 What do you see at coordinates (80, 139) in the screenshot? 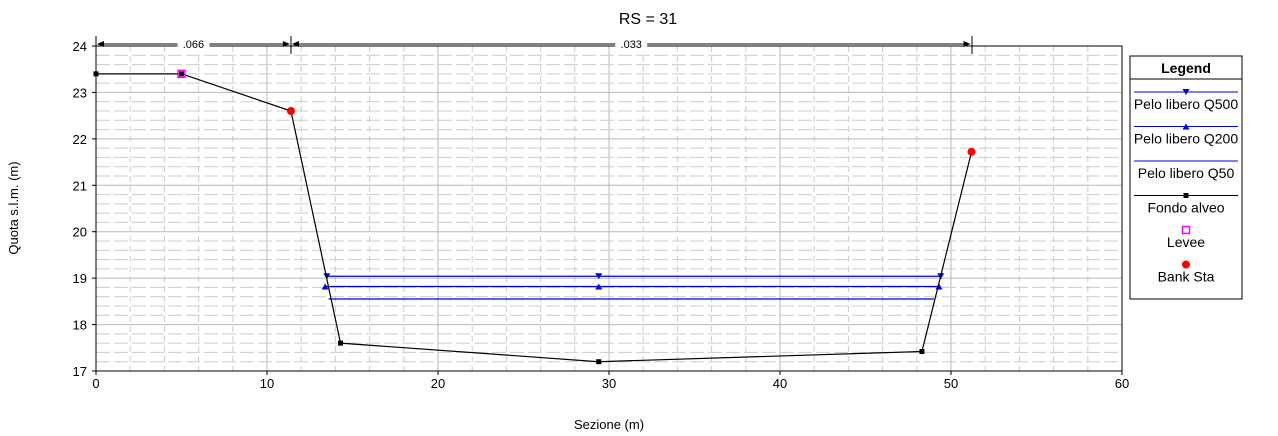
I see `y-tick-label: 22` at bounding box center [80, 139].